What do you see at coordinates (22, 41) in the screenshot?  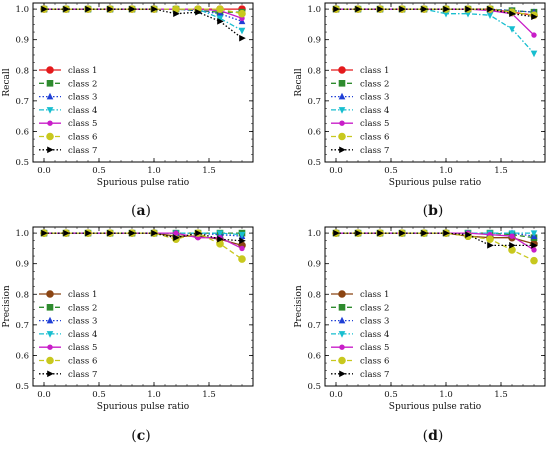 I see `y-tick-label: 0.9` at bounding box center [22, 41].